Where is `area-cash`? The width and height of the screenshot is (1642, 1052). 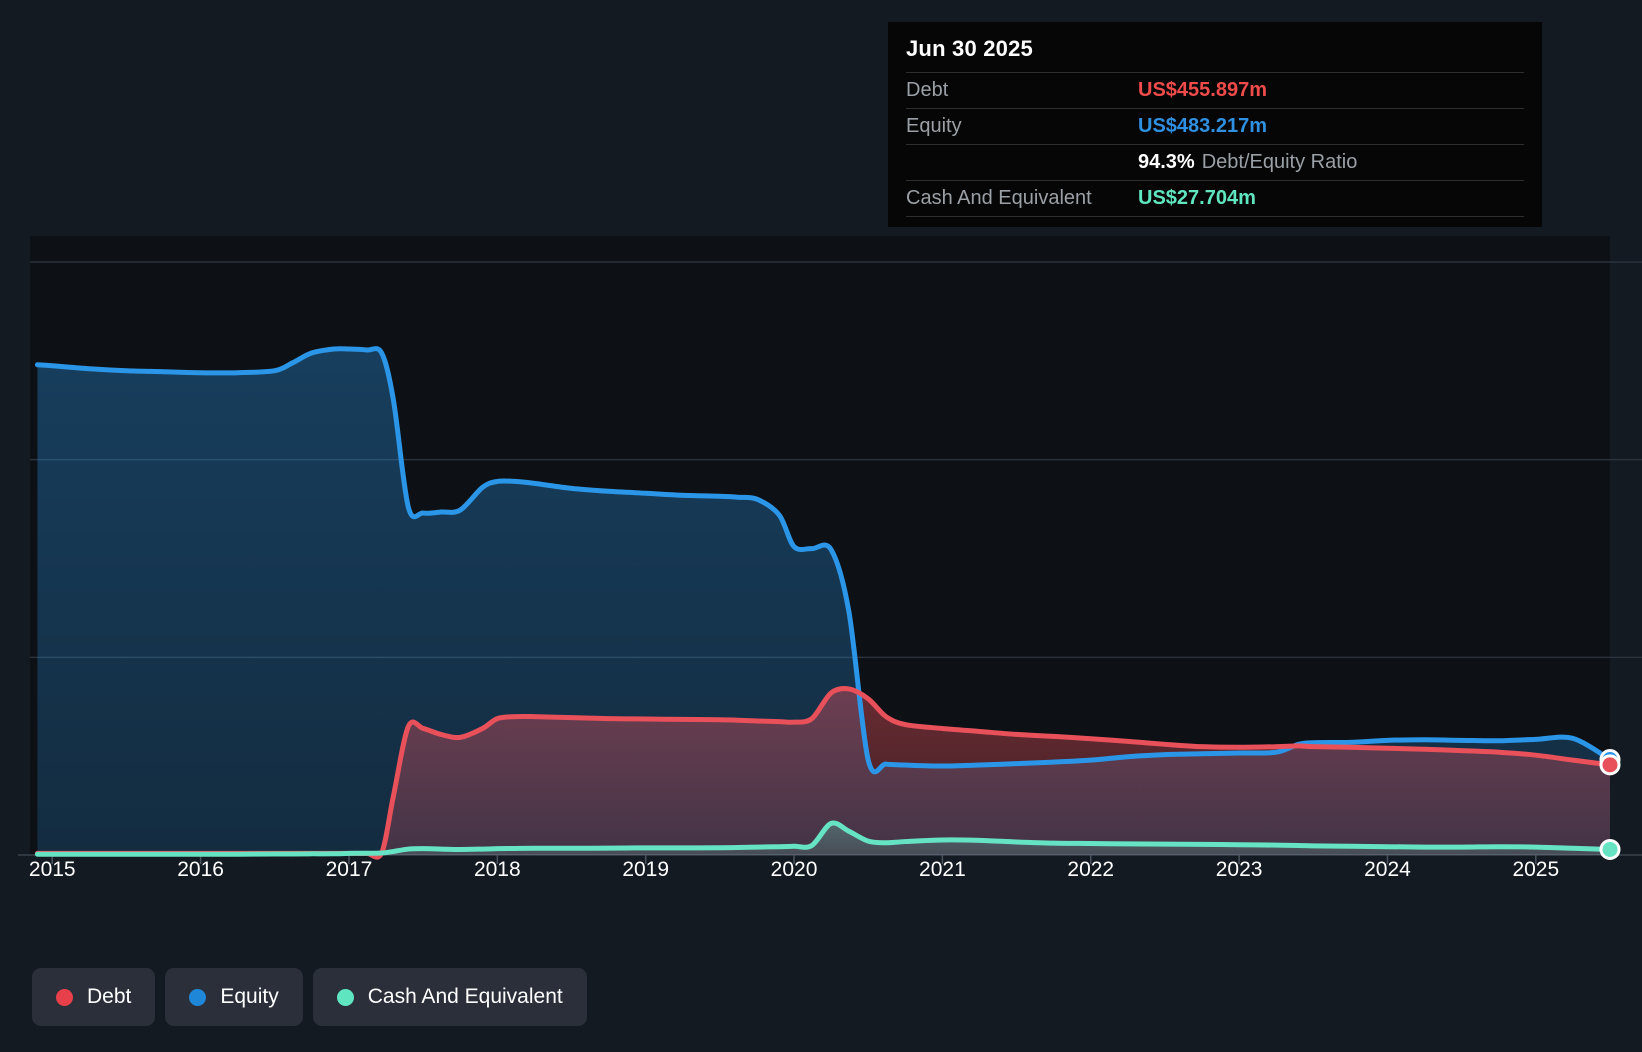 area-cash is located at coordinates (823, 838).